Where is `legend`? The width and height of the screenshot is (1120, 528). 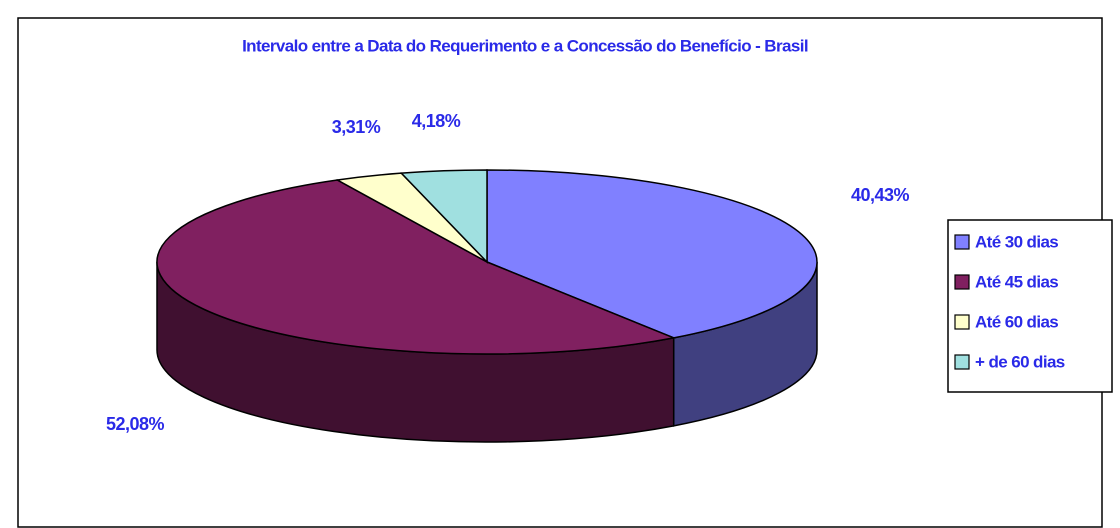
legend is located at coordinates (1030, 306).